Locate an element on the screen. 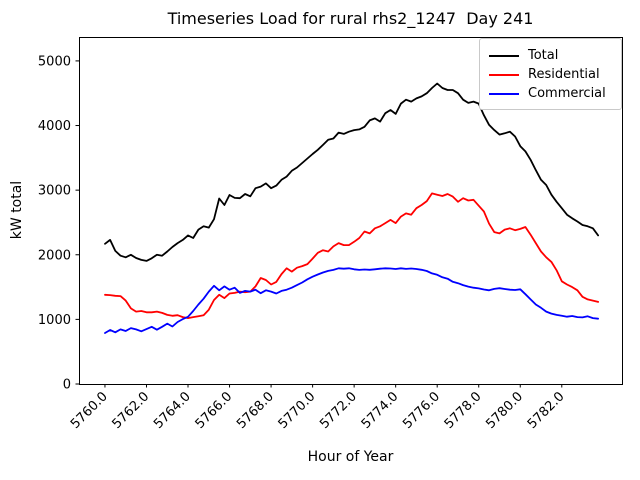 The height and width of the screenshot is (480, 640). y-tick-label: 2000 is located at coordinates (54, 255).